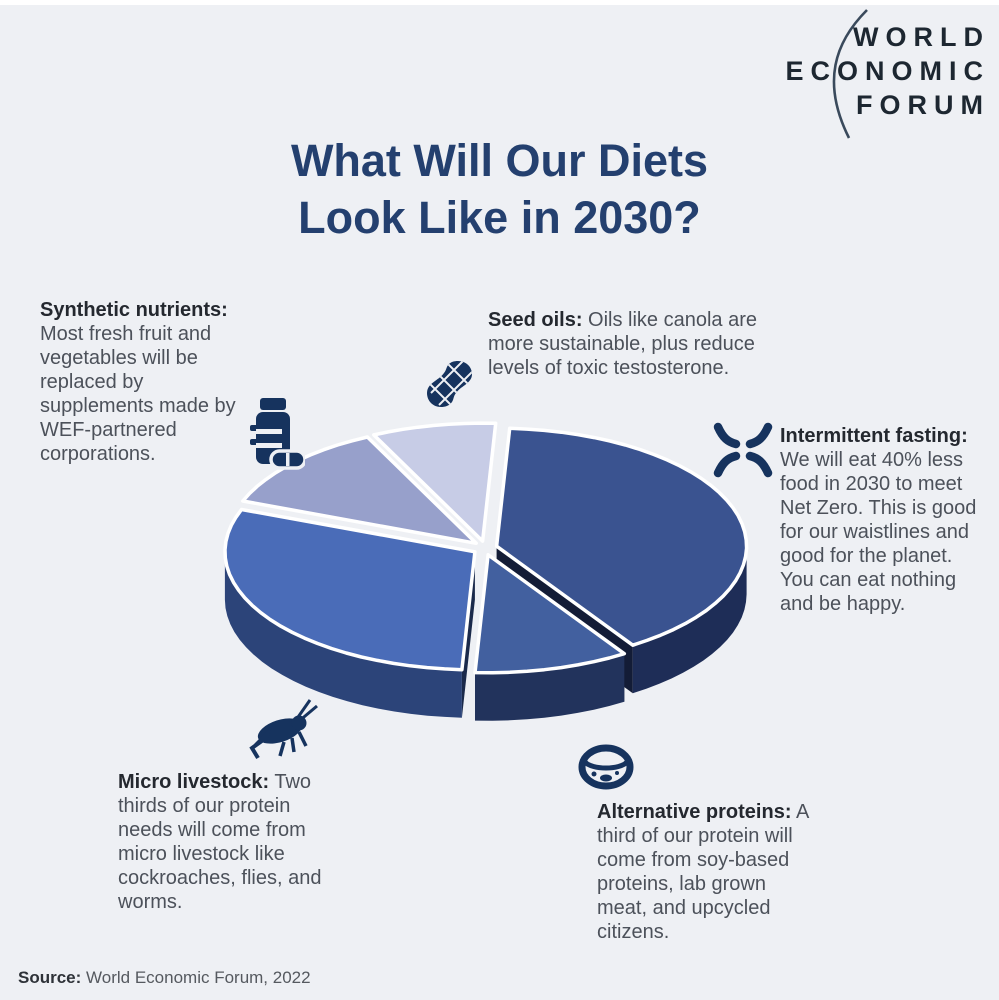  Describe the element at coordinates (923, 105) in the screenshot. I see `wef-logo-line3: FORUM` at that location.